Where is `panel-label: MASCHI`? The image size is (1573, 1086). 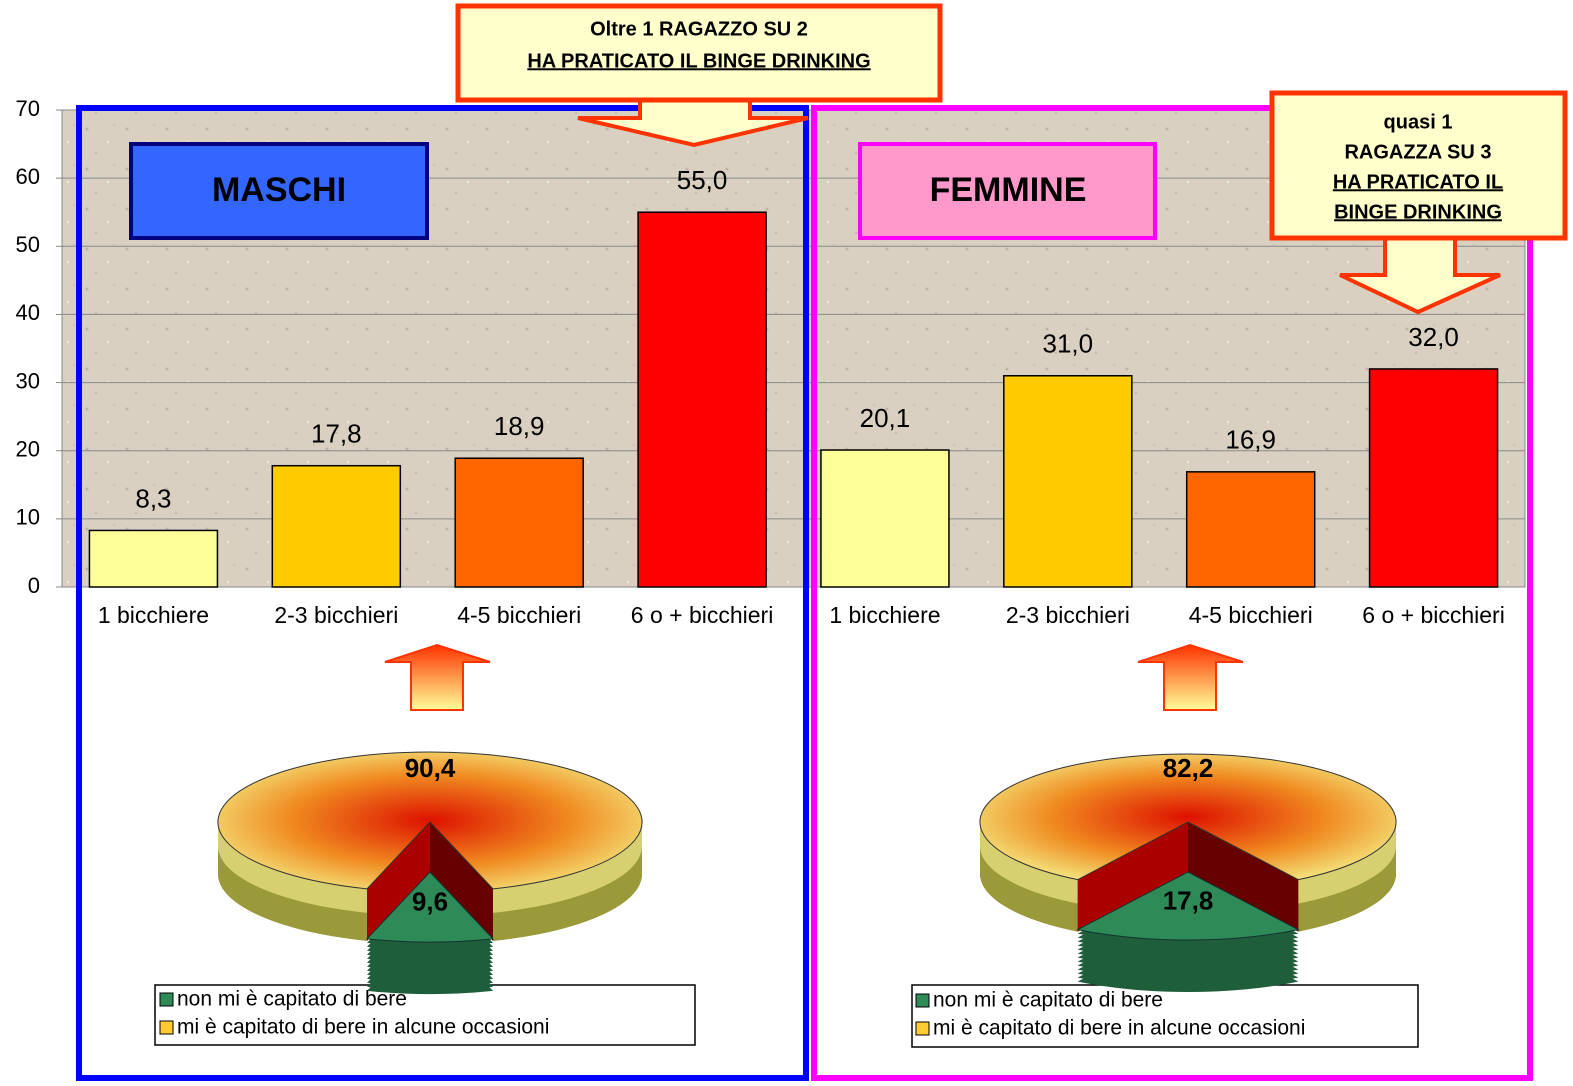 panel-label: MASCHI is located at coordinates (279, 190).